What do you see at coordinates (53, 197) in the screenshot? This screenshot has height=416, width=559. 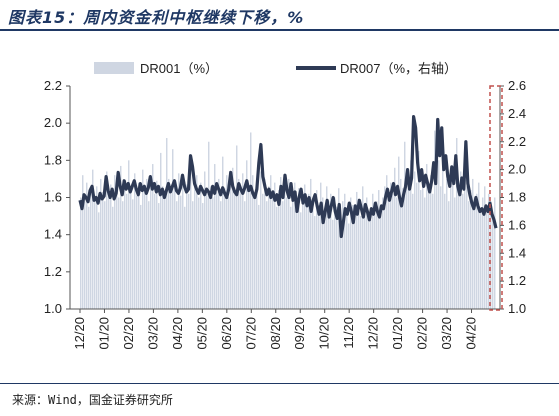 I see `left-tick-label: 1.6` at bounding box center [53, 197].